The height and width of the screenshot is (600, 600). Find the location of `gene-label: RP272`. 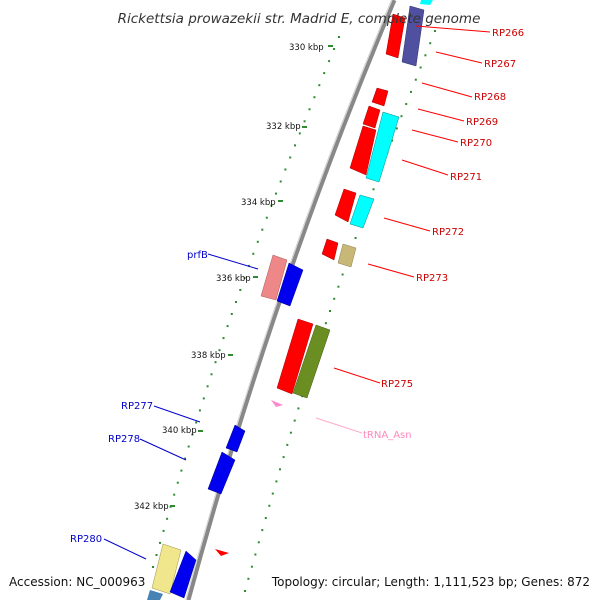

gene-label: RP272 is located at coordinates (448, 232).